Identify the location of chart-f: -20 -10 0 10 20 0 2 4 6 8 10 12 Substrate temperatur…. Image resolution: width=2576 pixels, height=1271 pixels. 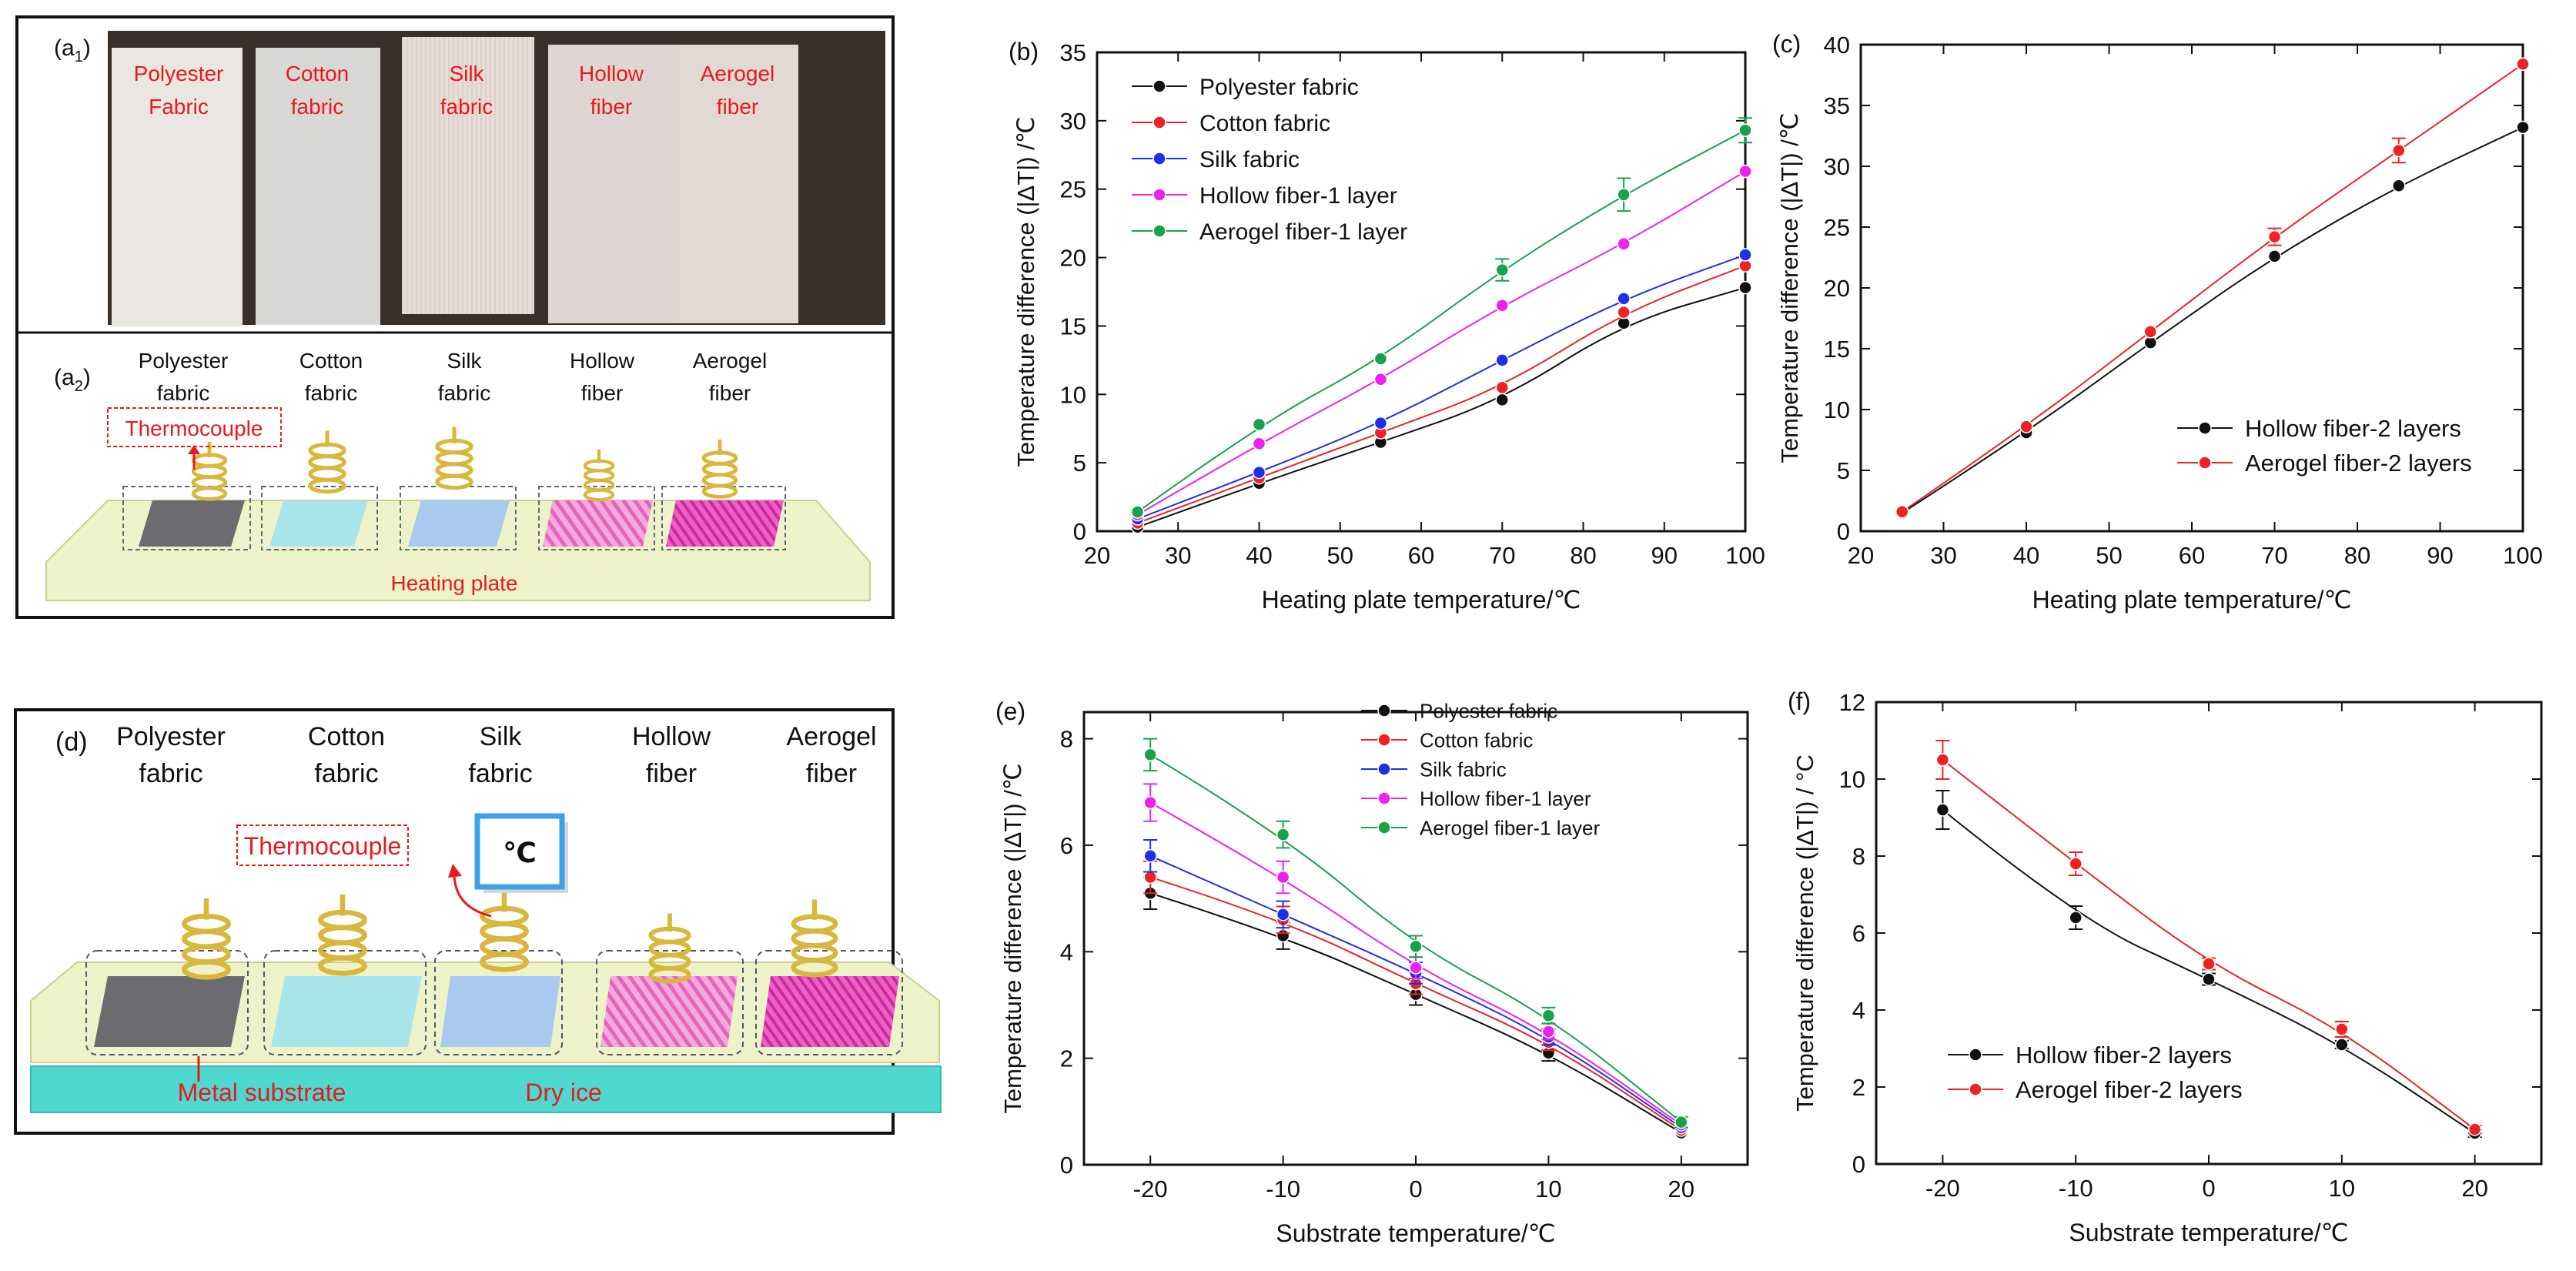
(2165, 967).